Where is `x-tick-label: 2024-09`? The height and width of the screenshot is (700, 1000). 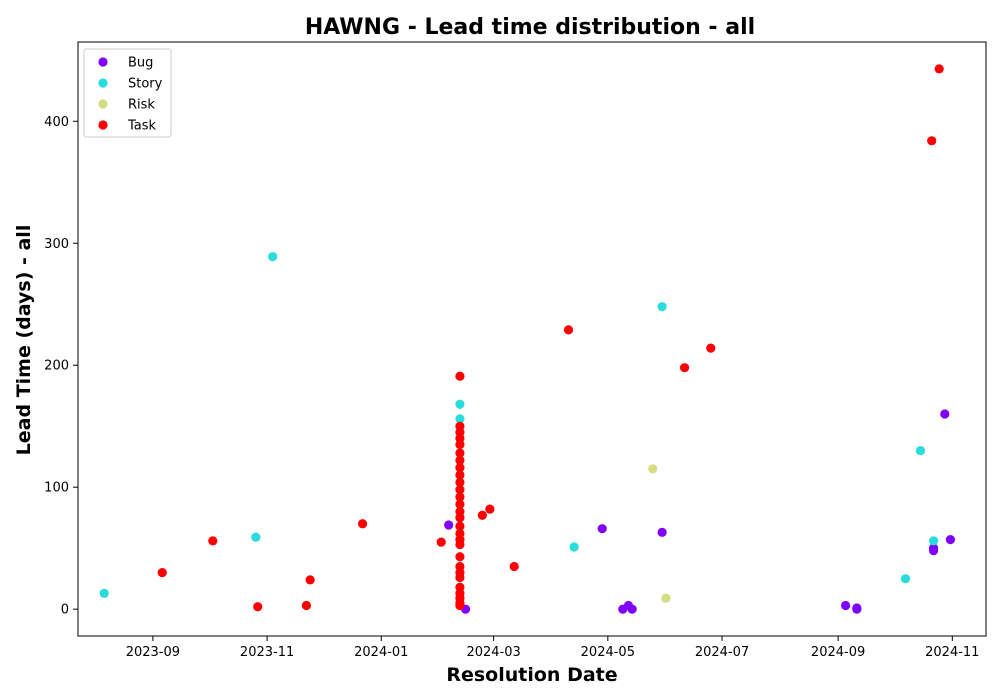
x-tick-label: 2024-09 is located at coordinates (838, 652).